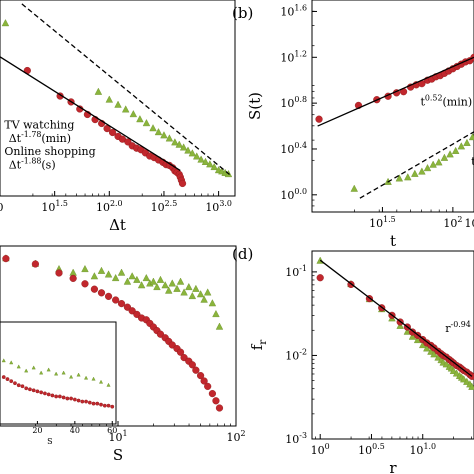 The width and height of the screenshot is (474, 474). Describe the element at coordinates (382, 222) in the screenshot. I see `x-tick-label-b-0: 101.5` at that location.